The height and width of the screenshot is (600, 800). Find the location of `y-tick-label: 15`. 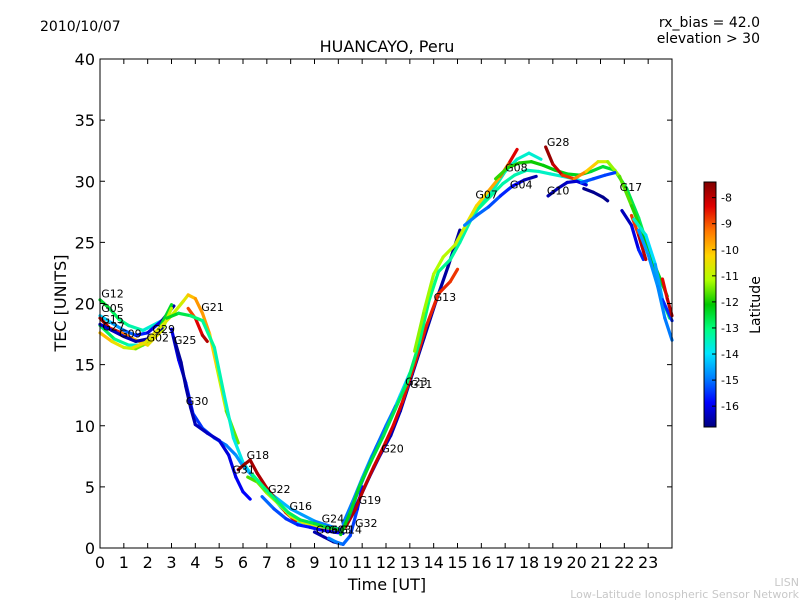

y-tick-label: 15 is located at coordinates (85, 365).